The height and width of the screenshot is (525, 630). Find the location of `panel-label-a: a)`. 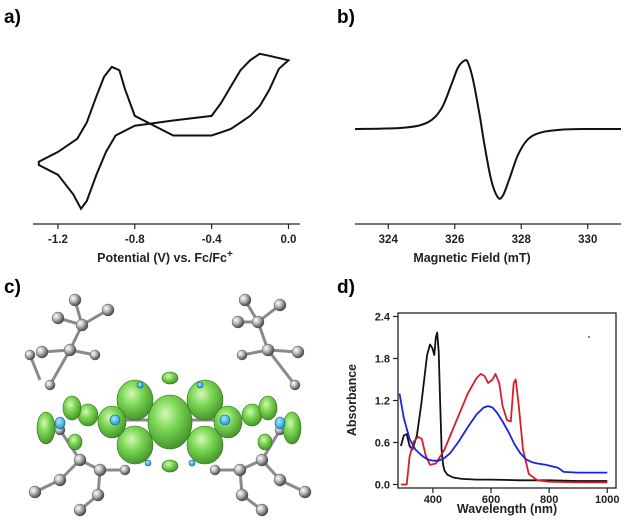

panel-label-a: a) is located at coordinates (12, 17).